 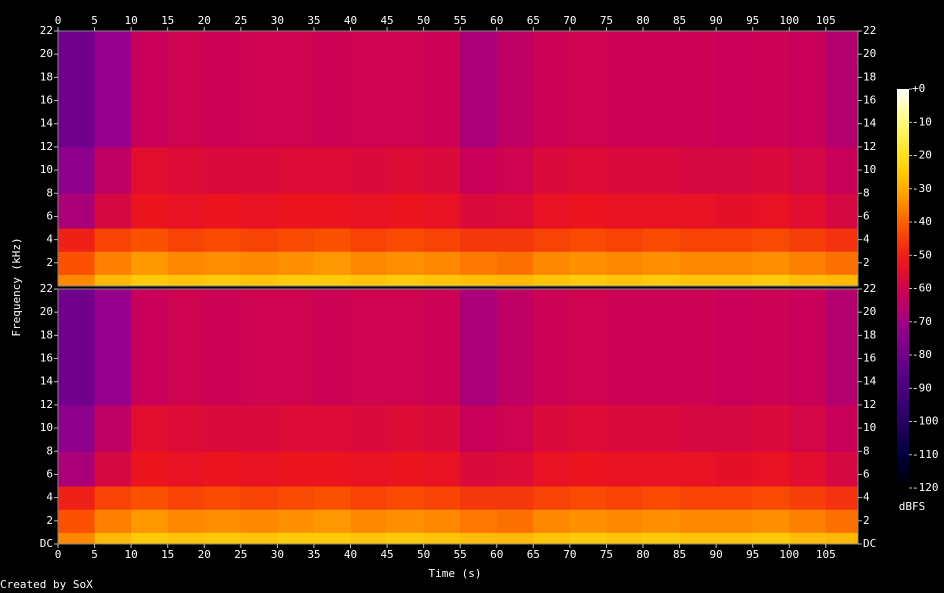 I want to click on y-tick-label: 8, so click(x=866, y=192).